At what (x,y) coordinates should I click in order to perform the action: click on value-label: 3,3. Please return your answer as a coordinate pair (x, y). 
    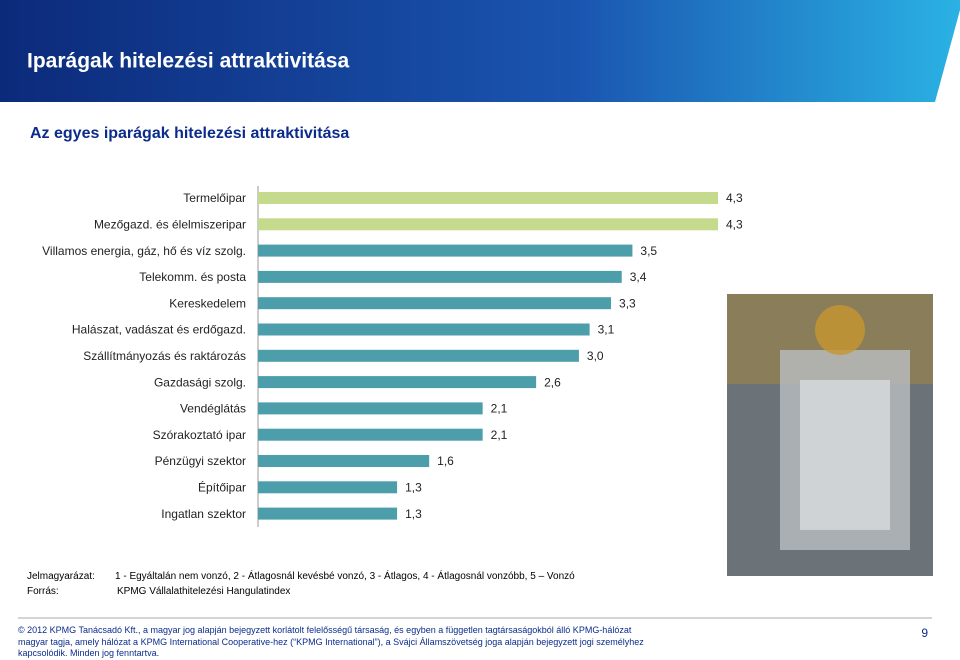
    Looking at the image, I should click on (627, 303).